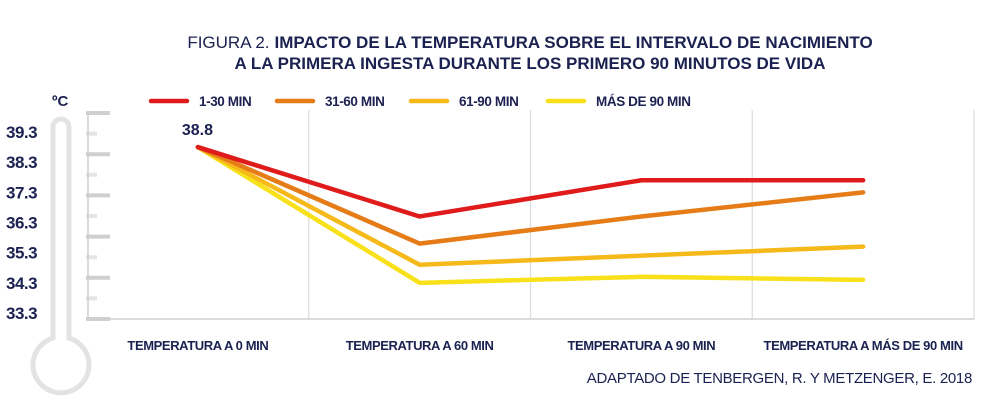  What do you see at coordinates (98, 216) in the screenshot?
I see `y-axis-ticks` at bounding box center [98, 216].